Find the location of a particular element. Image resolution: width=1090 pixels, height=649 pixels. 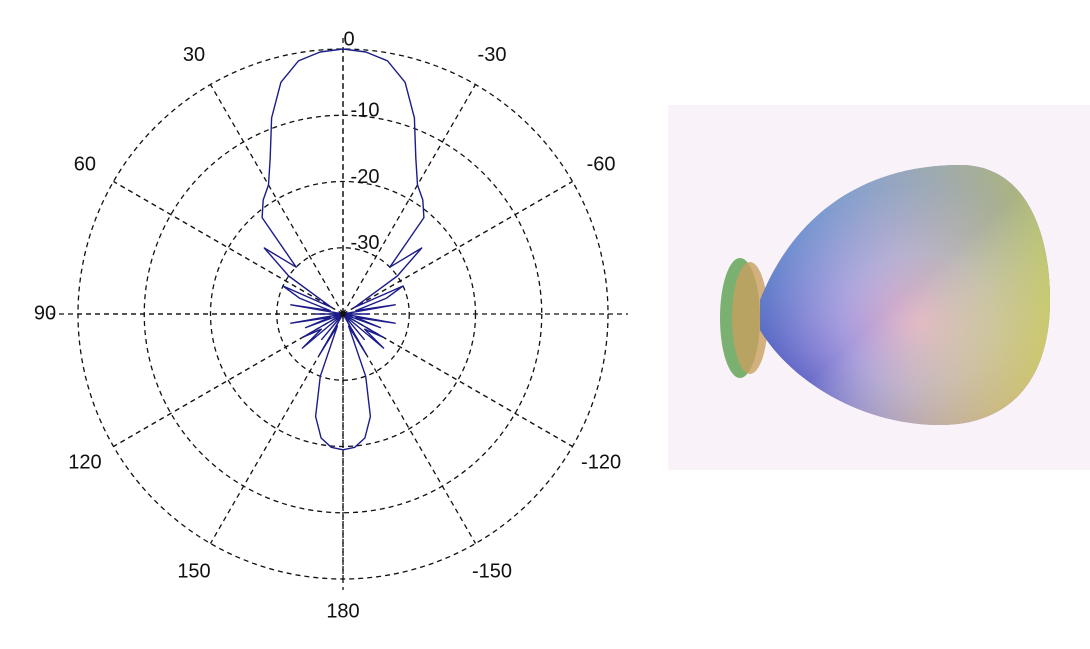

pattern-curve is located at coordinates (343, 249).